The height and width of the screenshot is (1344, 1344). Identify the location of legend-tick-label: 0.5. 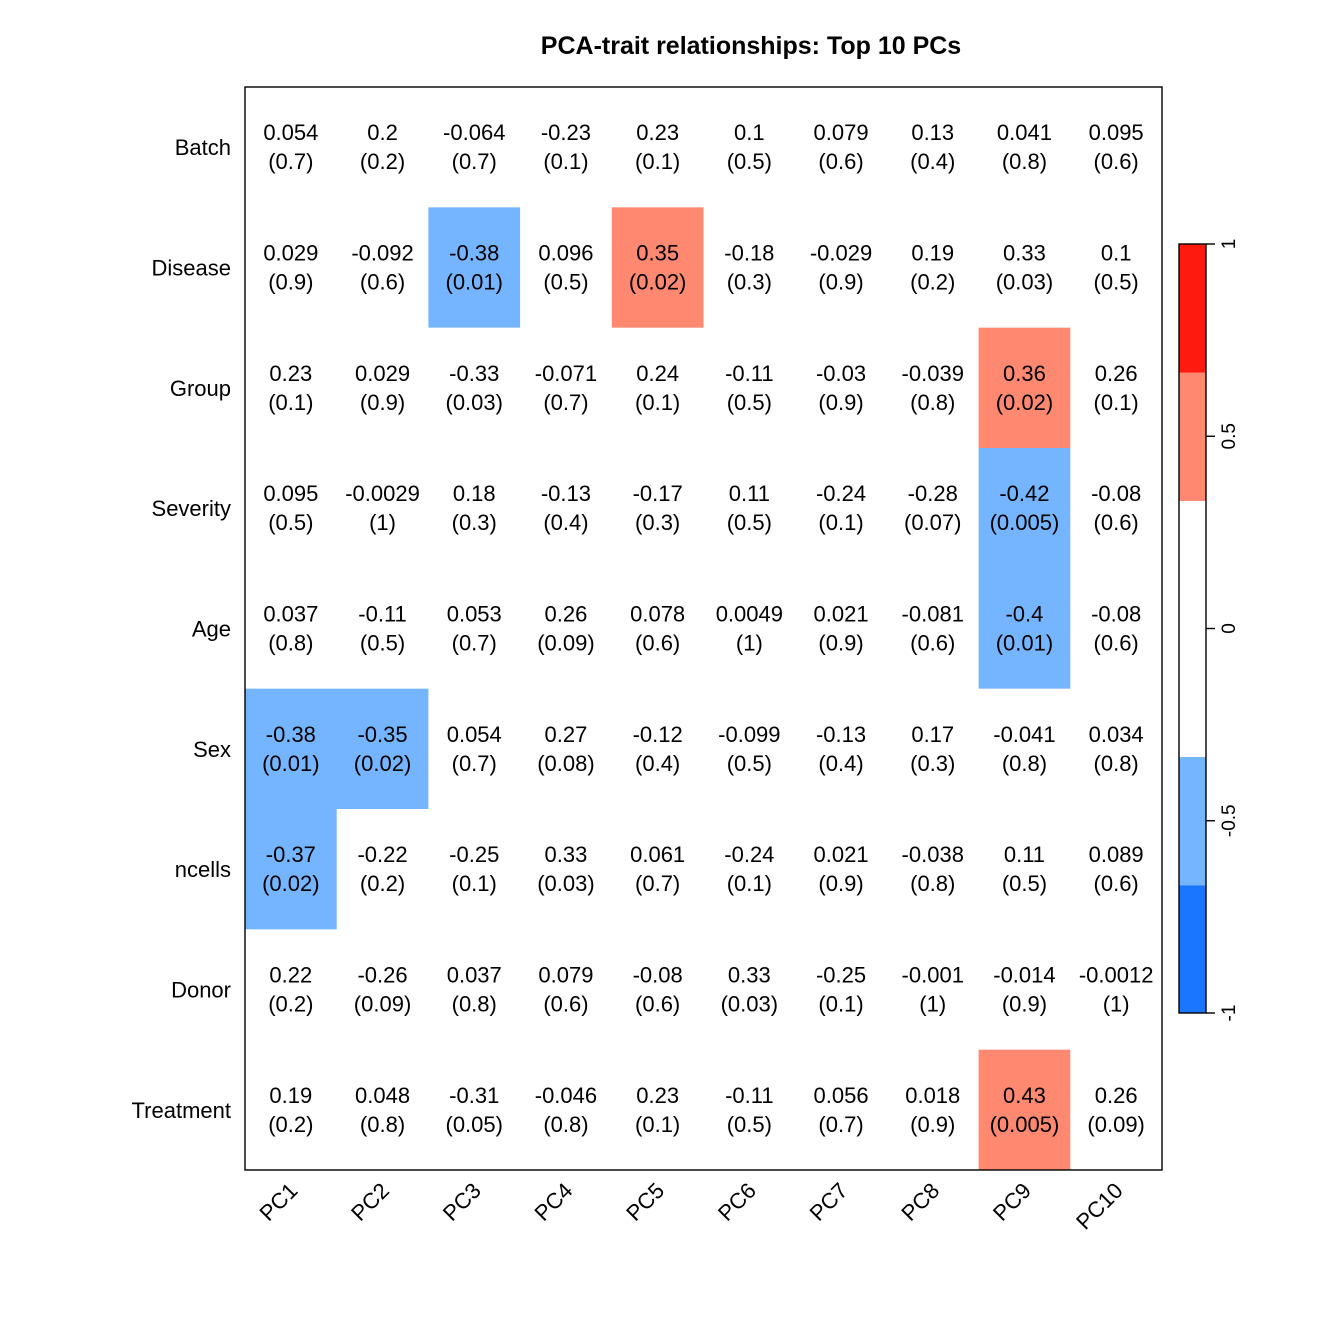
(1229, 436).